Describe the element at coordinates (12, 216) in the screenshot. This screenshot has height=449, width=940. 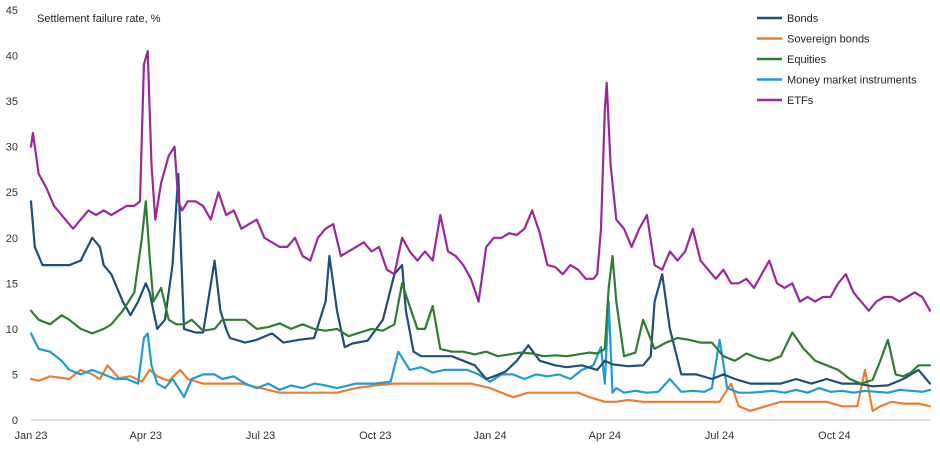
I see `y-axis: 0 5 10 15 20 25 30 35 40 45` at that location.